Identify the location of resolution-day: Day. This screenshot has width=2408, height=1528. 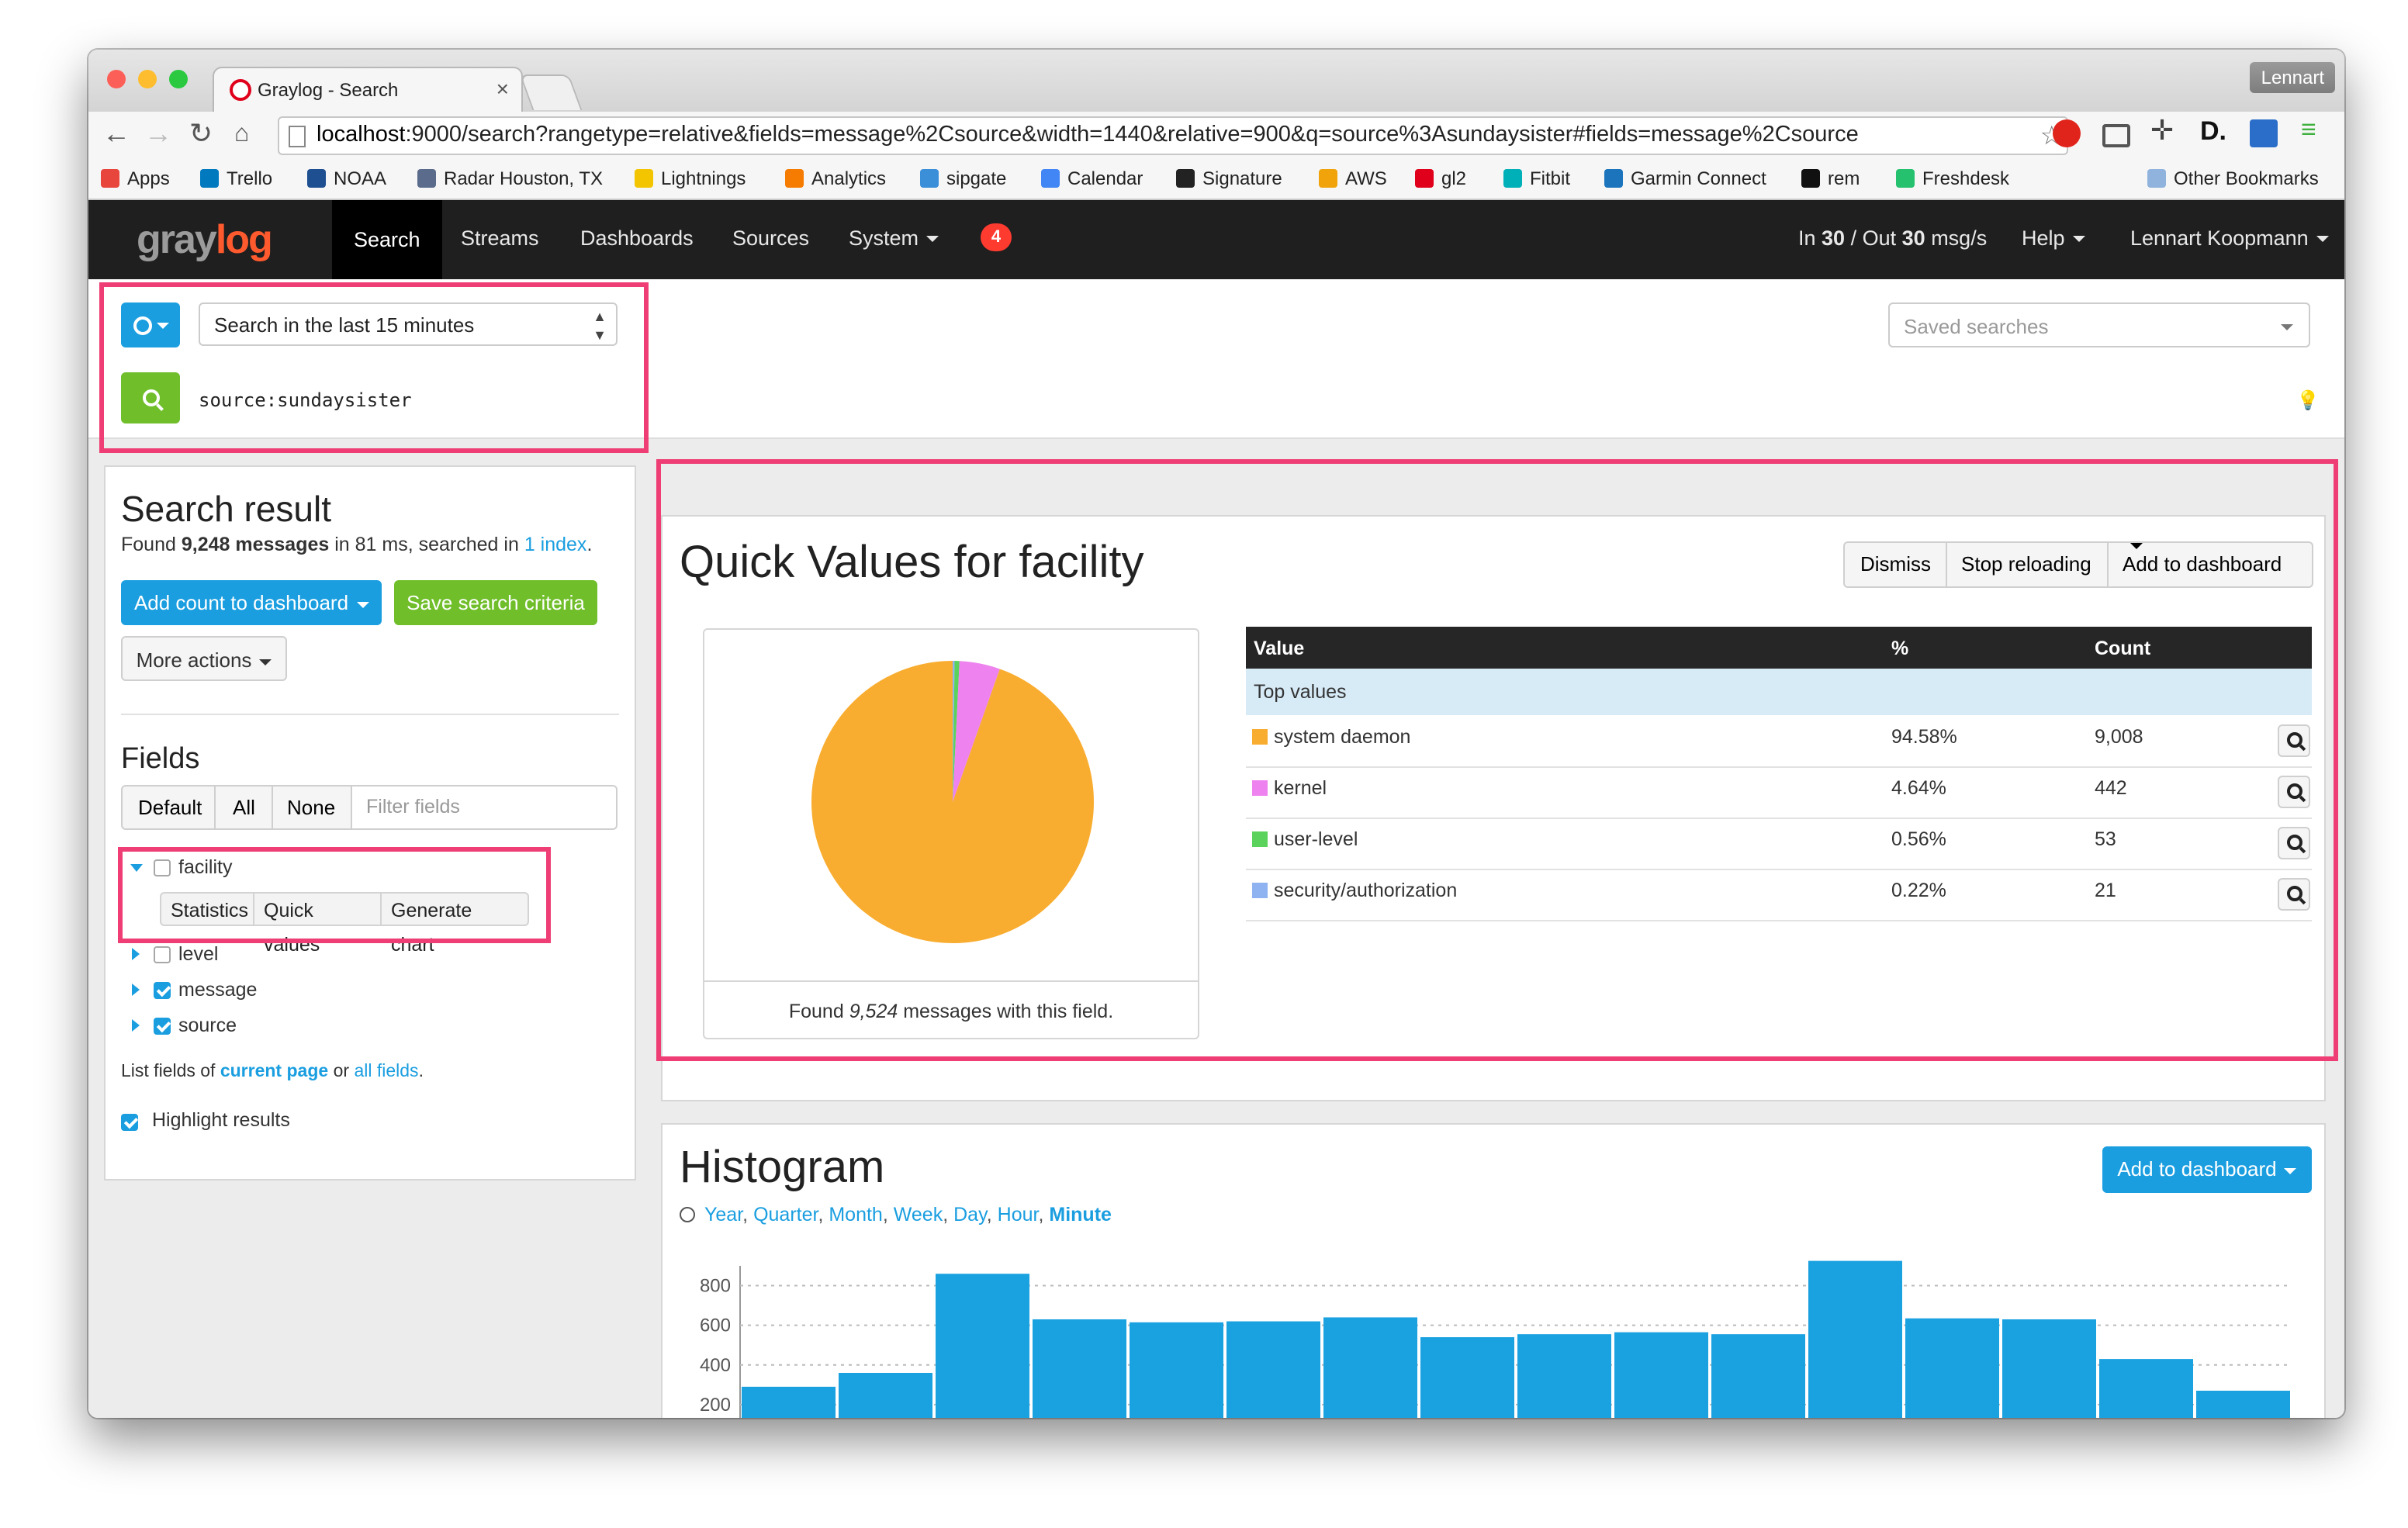
(970, 1215).